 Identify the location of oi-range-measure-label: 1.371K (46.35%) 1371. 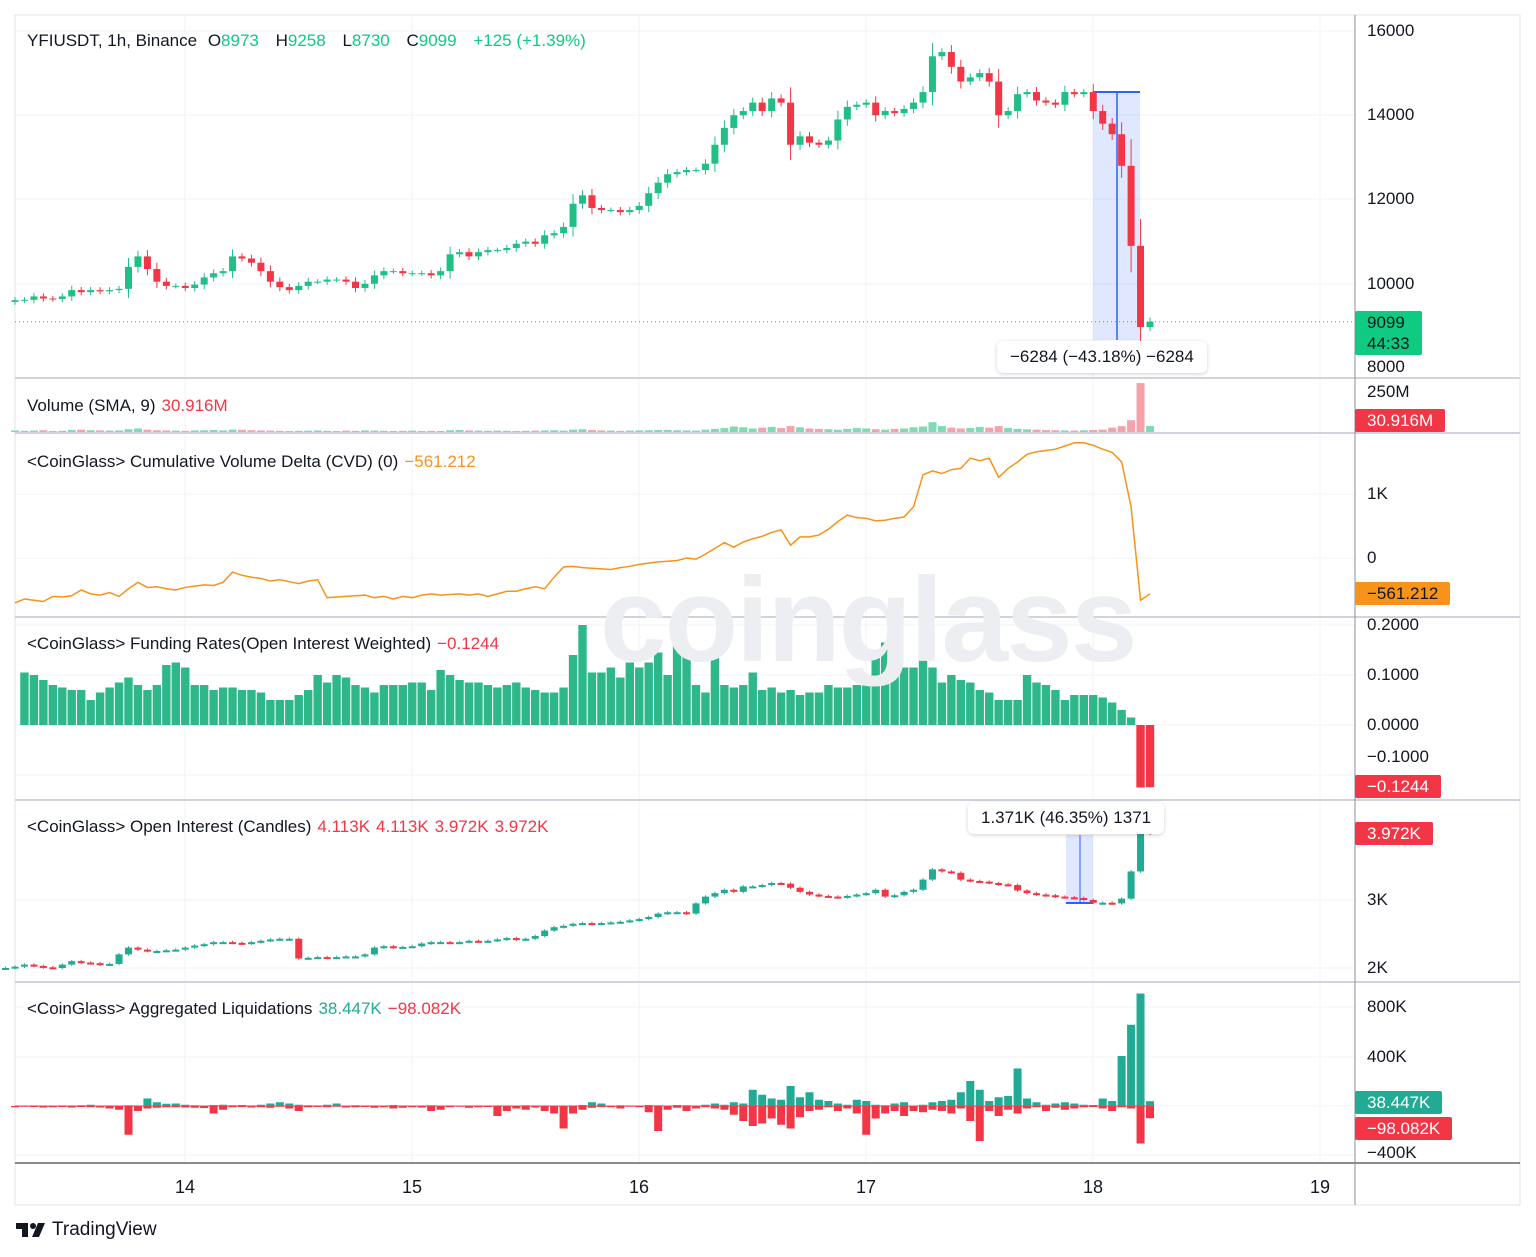
(1066, 818).